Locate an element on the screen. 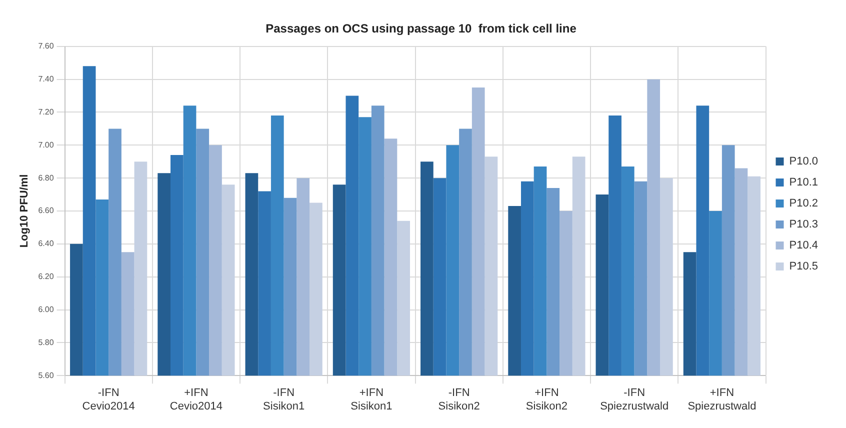  legend-label: P10.4 is located at coordinates (803, 246).